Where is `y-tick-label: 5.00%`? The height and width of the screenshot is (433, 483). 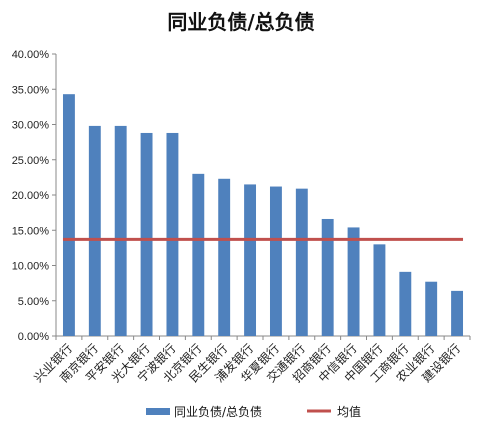
y-tick-label: 5.00% is located at coordinates (33, 302).